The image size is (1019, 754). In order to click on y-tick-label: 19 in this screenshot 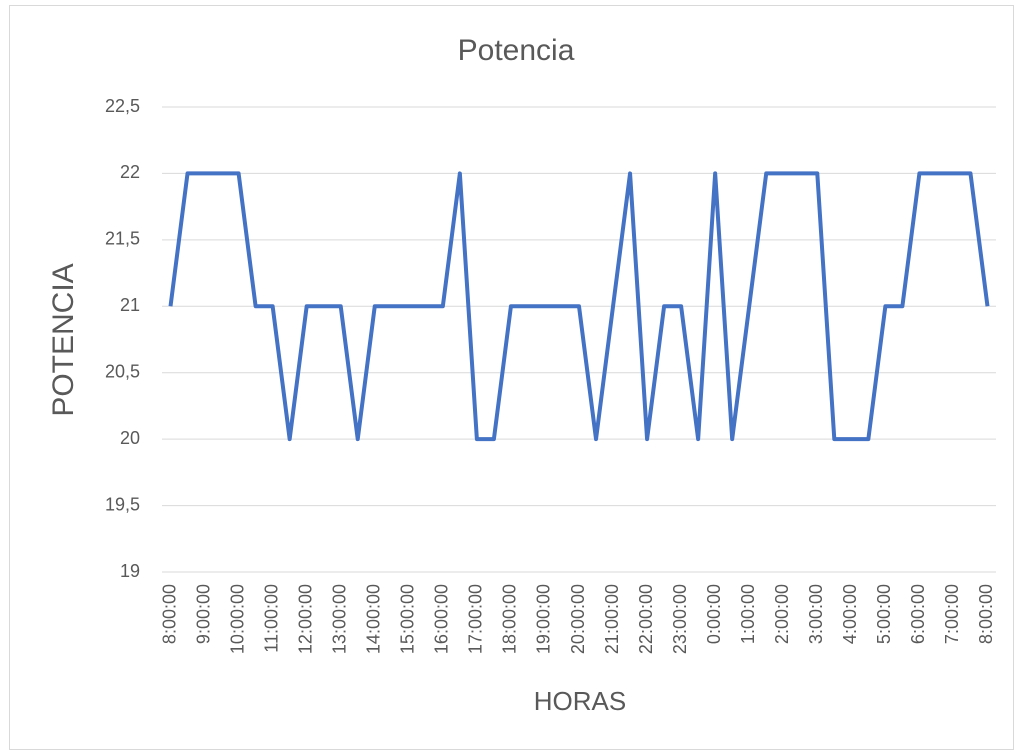, I will do `click(130, 571)`.